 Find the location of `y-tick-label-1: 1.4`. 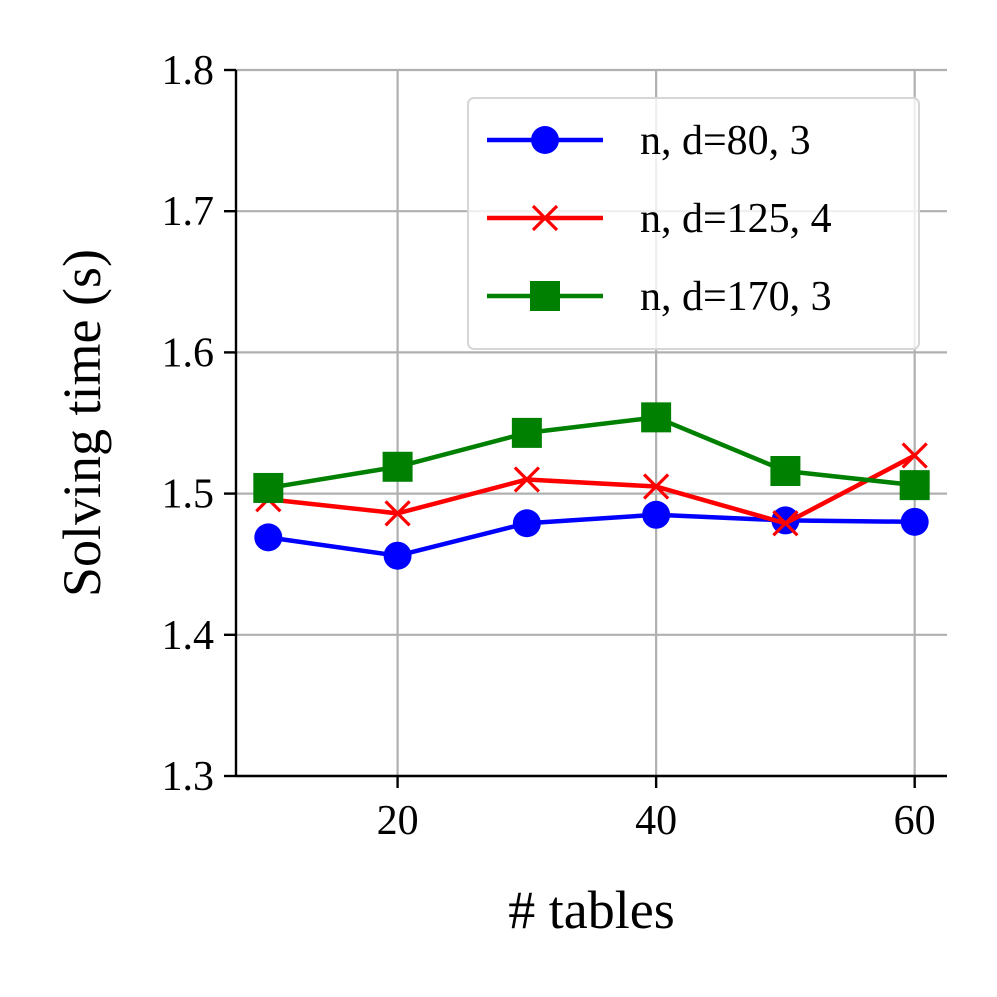

y-tick-label-1: 1.4 is located at coordinates (188, 636).